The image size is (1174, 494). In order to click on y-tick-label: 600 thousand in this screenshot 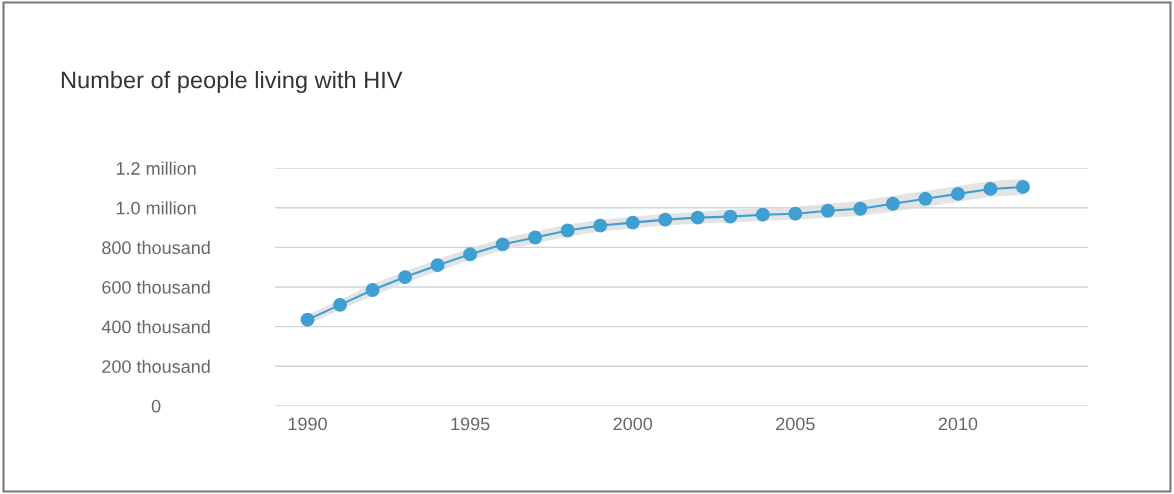, I will do `click(156, 287)`.